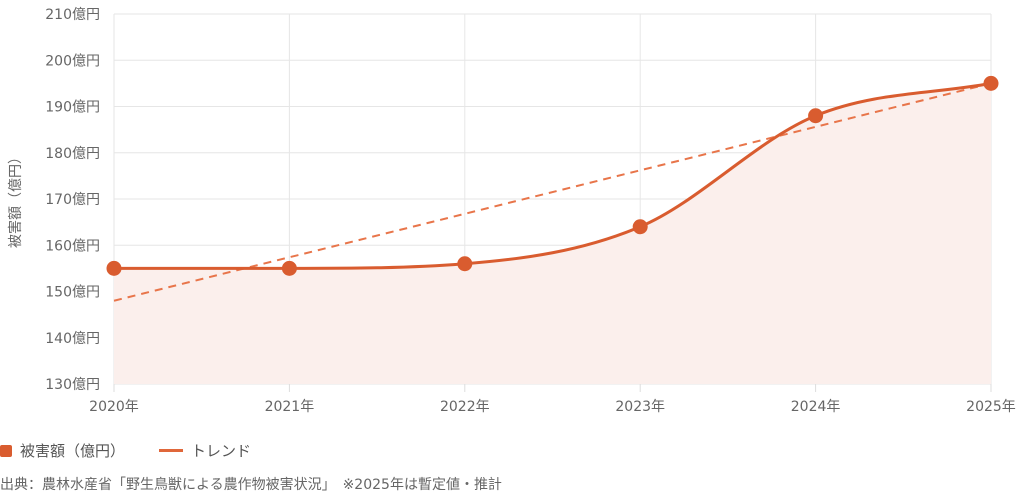 The width and height of the screenshot is (1024, 495). I want to click on legend-swatch-damage, so click(6, 450).